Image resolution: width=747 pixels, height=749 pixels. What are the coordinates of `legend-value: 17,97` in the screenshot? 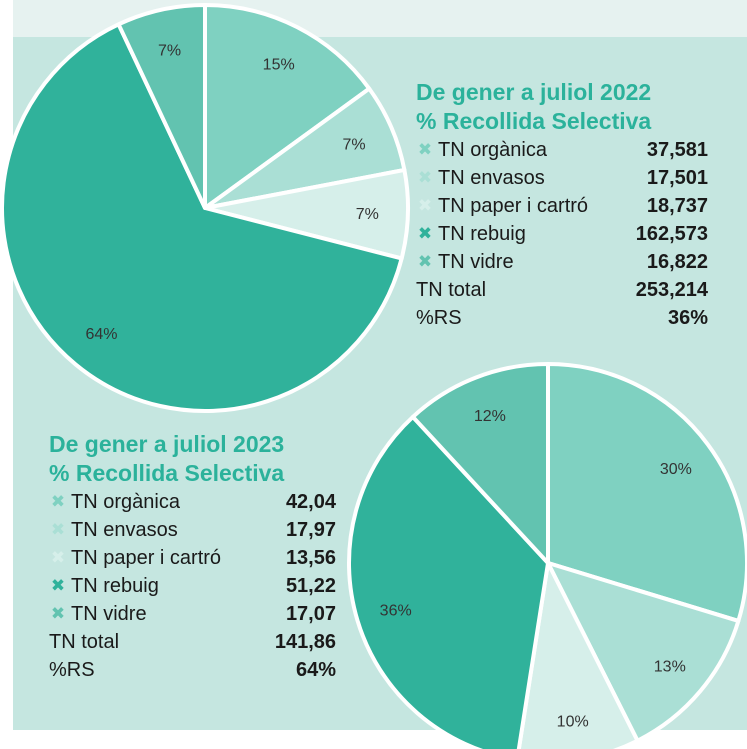 It's located at (310, 529).